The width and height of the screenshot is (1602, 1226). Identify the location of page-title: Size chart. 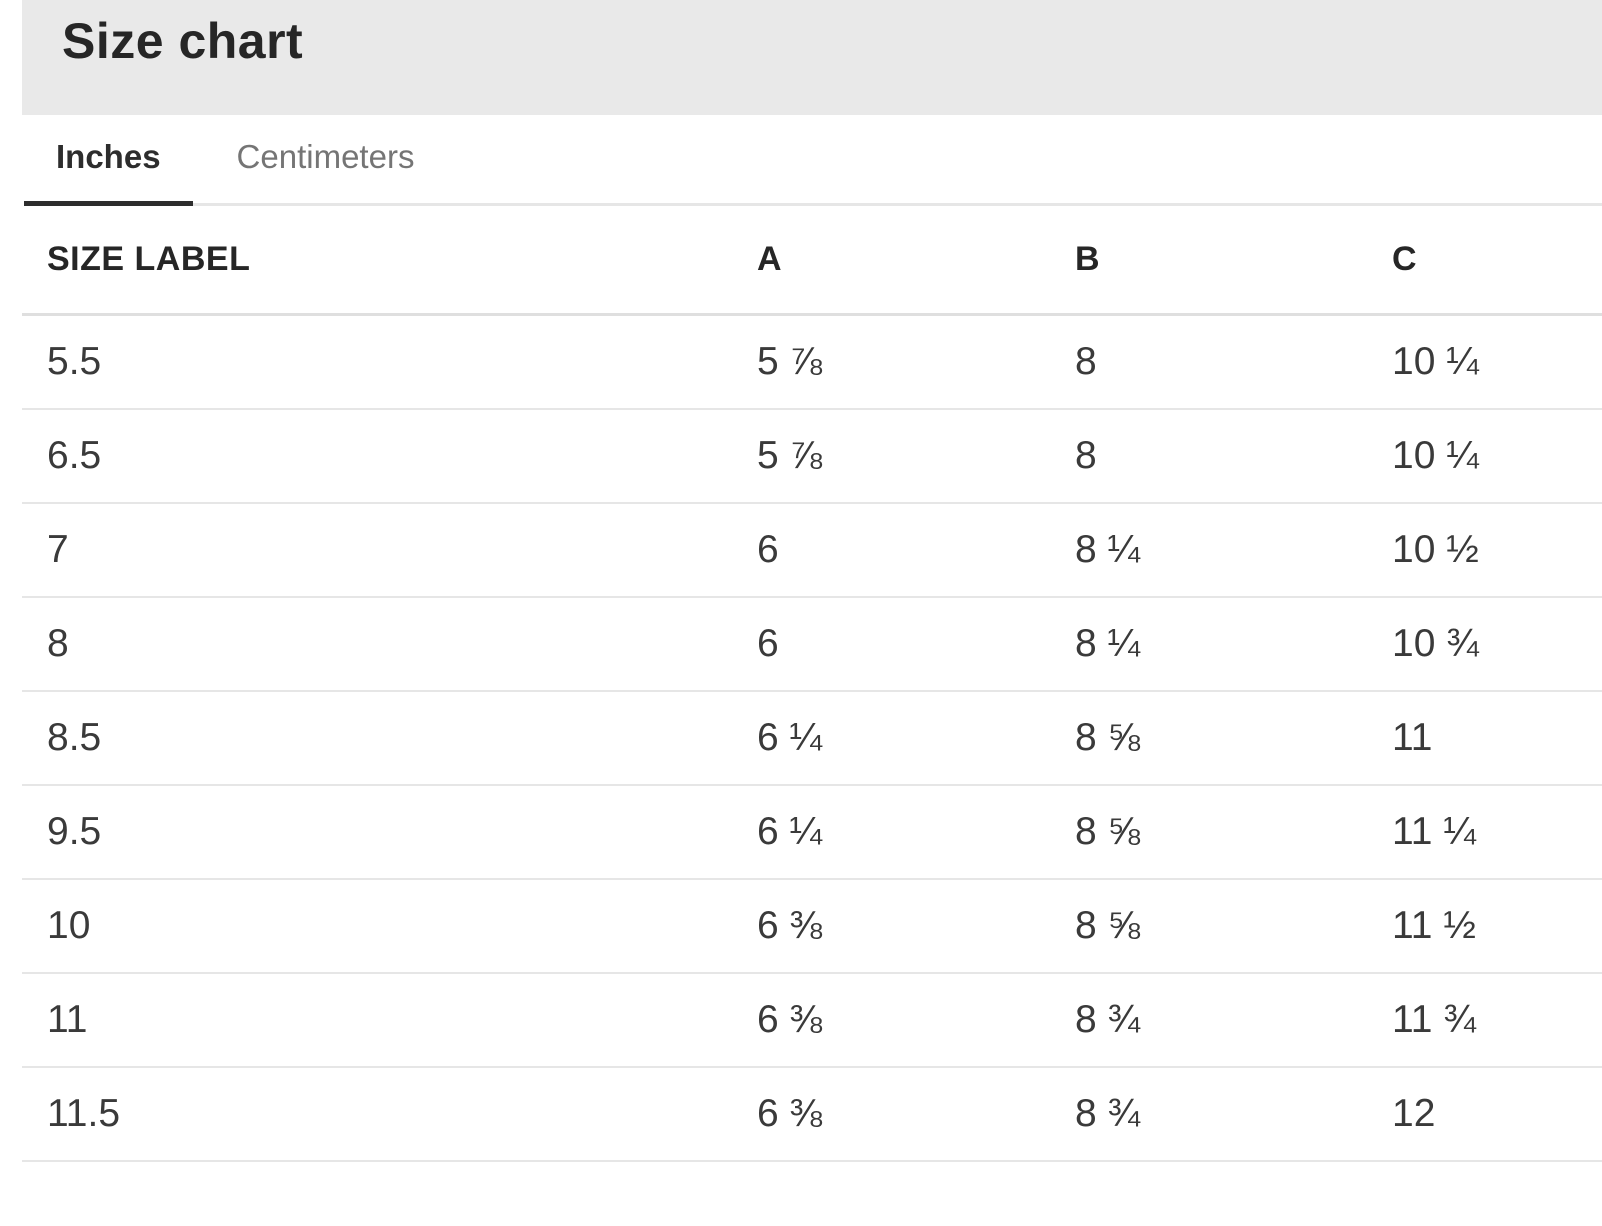
(183, 41).